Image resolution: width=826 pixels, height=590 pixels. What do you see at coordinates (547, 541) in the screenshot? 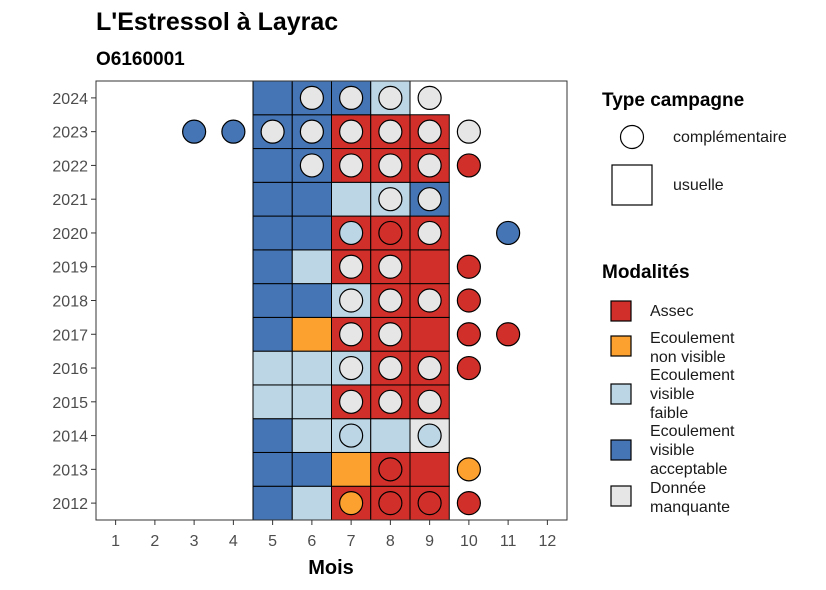
I see `x-tick-label: 12` at bounding box center [547, 541].